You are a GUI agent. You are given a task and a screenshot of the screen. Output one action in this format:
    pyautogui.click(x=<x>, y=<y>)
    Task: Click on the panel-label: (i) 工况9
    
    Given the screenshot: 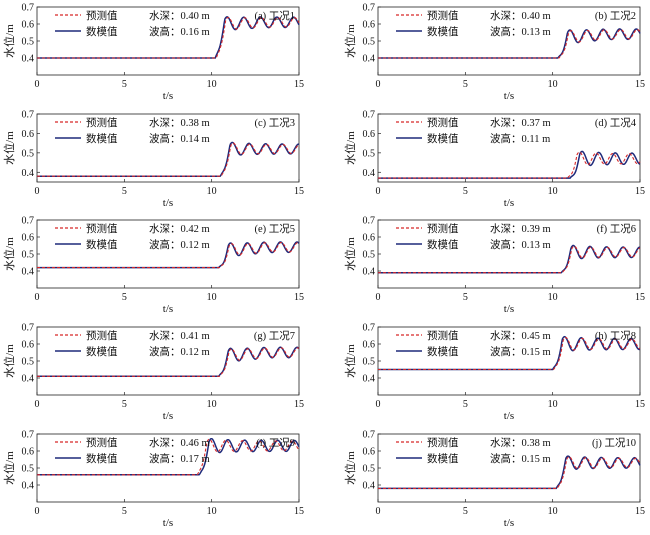 What is the action you would take?
    pyautogui.click(x=275, y=443)
    